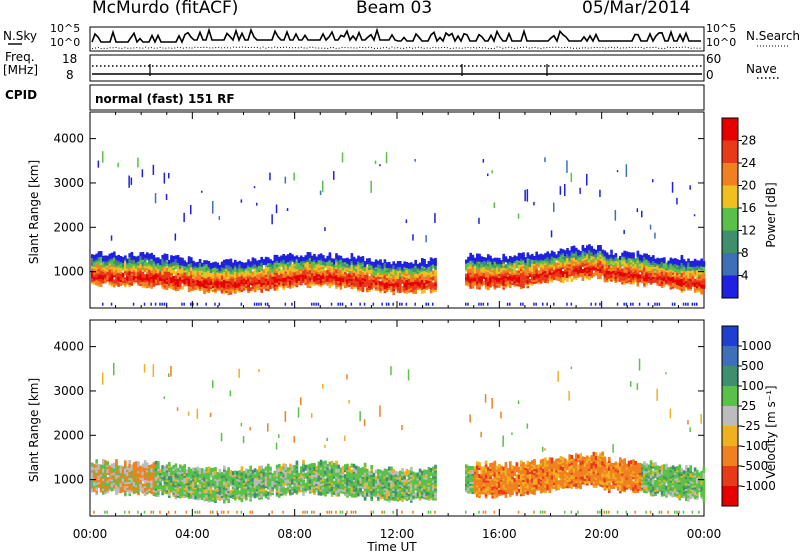  Describe the element at coordinates (68, 183) in the screenshot. I see `power-ytick-label: 3000` at that location.